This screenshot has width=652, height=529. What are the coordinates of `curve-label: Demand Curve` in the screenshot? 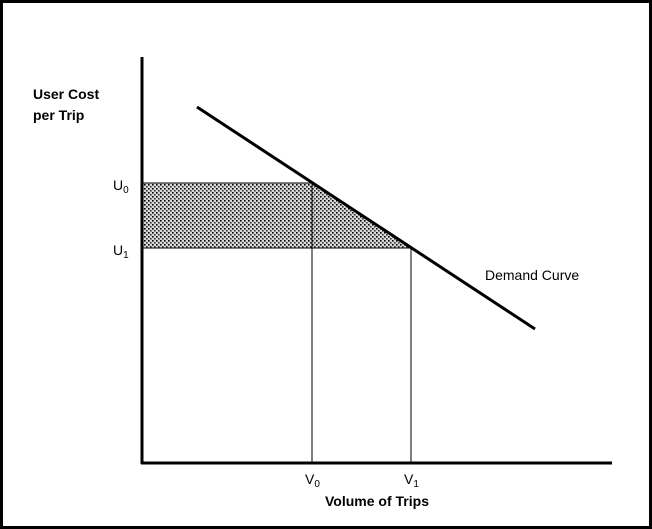 It's located at (532, 275).